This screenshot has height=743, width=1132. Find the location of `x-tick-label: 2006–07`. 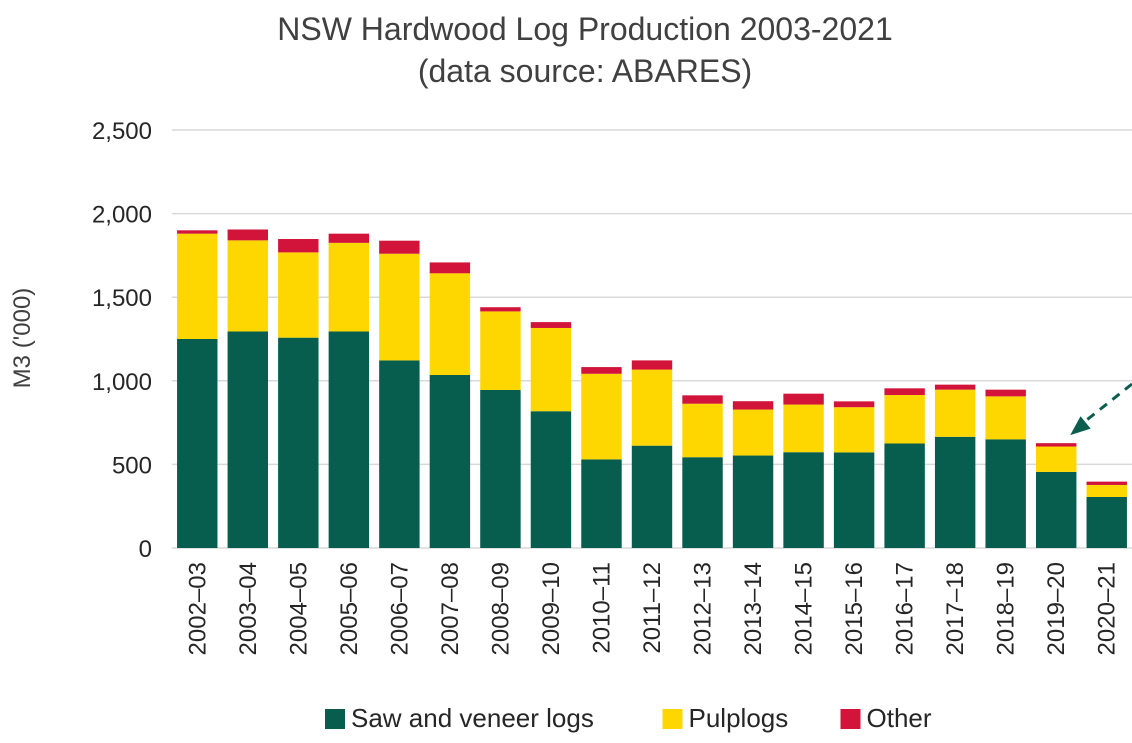

x-tick-label: 2006–07 is located at coordinates (399, 608).